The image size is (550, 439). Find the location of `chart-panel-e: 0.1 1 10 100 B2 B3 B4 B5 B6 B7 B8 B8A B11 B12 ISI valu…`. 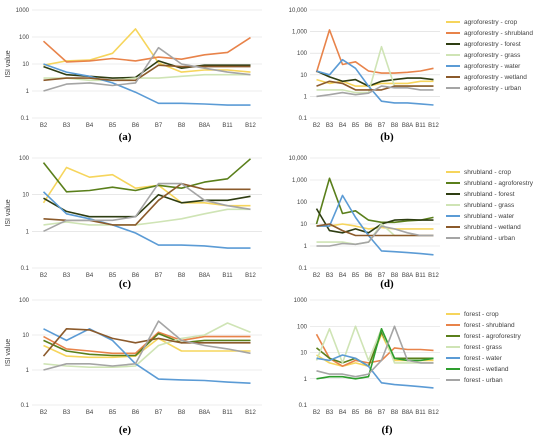

chart-panel-e: 0.1 1 10 100 B2 B3 B4 B5 B6 B7 B8 B8A B11 B12 ISI valu… is located at coordinates (133, 367).